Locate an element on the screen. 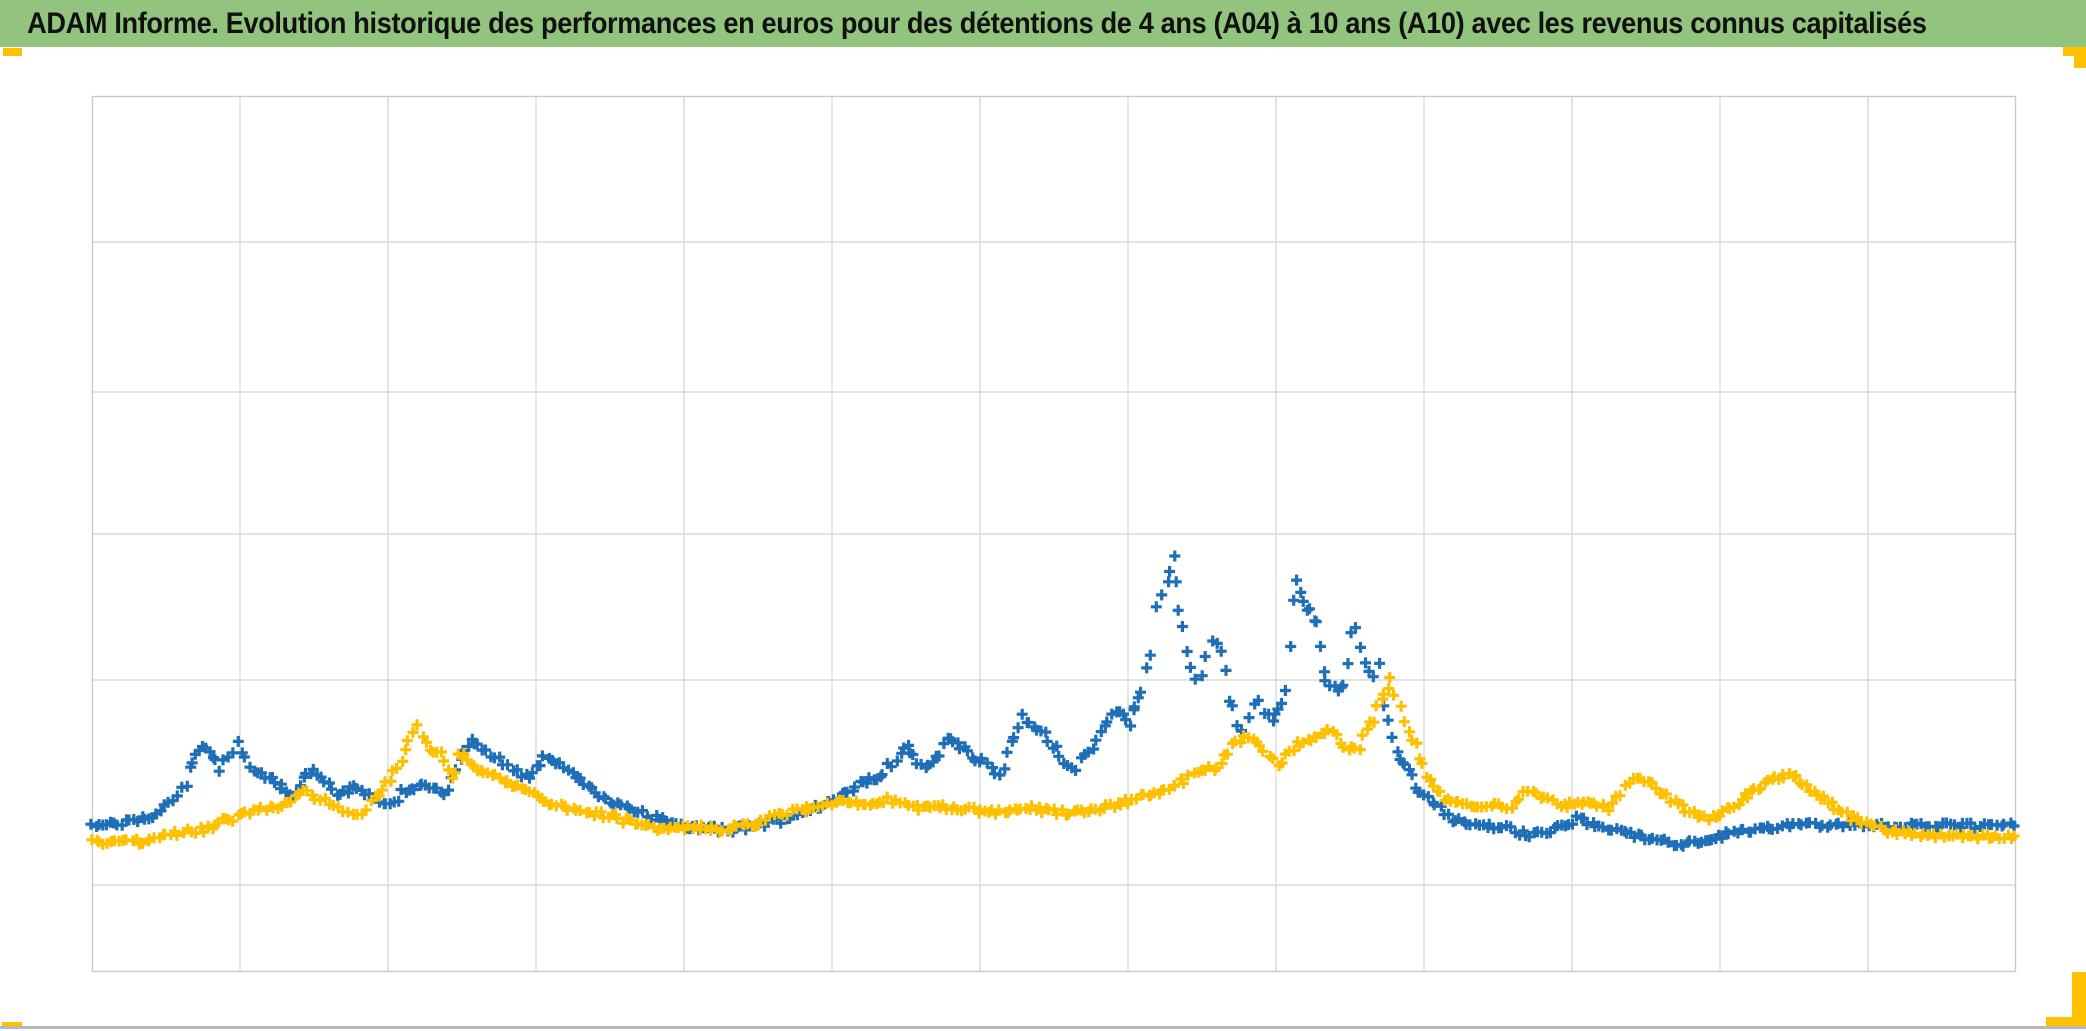 The height and width of the screenshot is (1031, 2086). corner-accent-bottom-left is located at coordinates (12, 1025).